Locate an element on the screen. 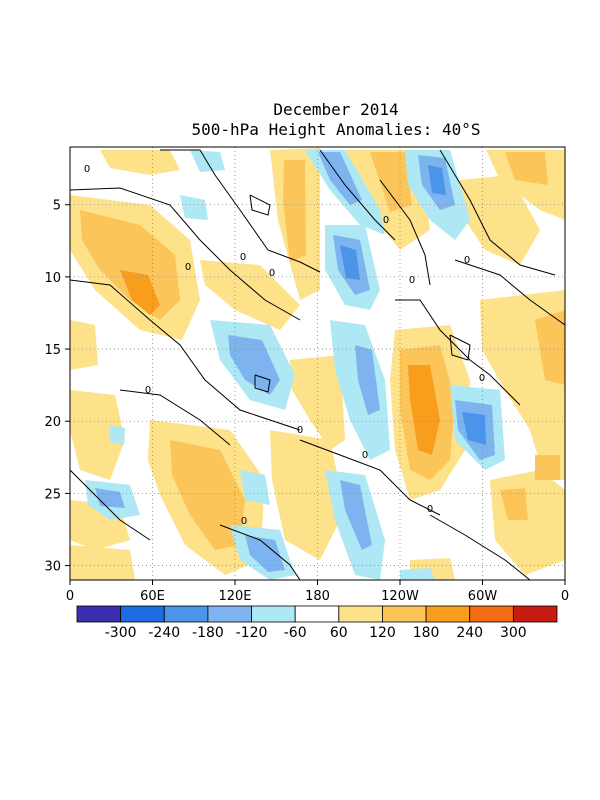  contour-label-2: 0 is located at coordinates (243, 257).